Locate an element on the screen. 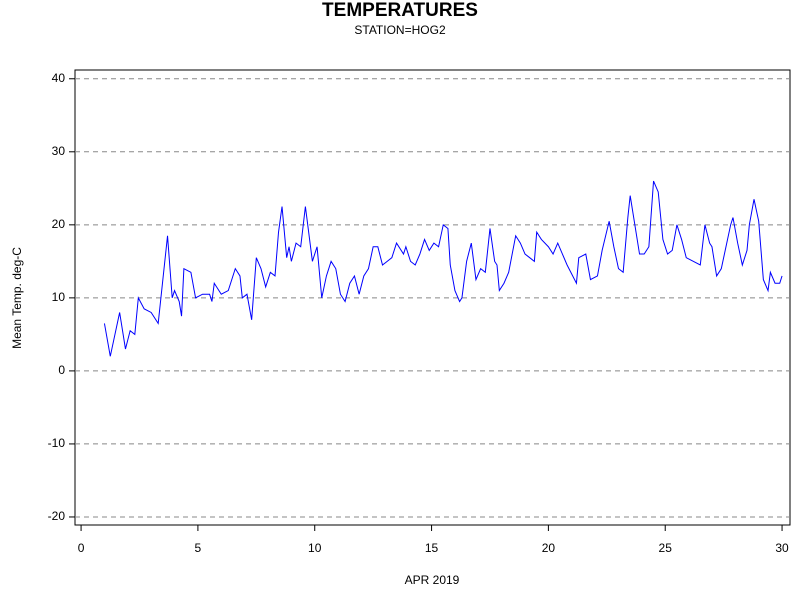  y-tick-label: -20 is located at coordinates (57, 516).